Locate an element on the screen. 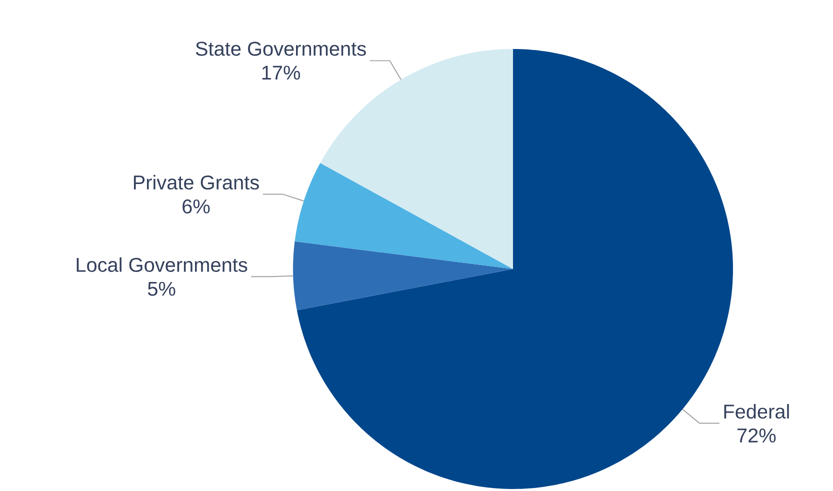  slice-label: State Governments is located at coordinates (281, 49).